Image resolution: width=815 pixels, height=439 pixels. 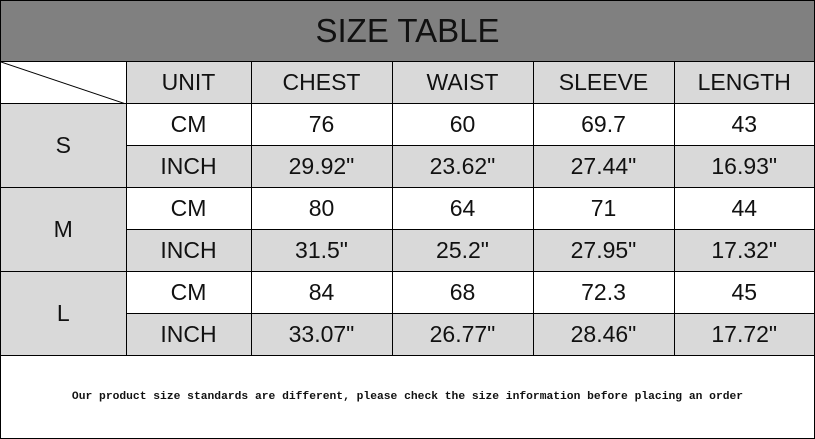 I want to click on value-cell: 80, so click(x=321, y=208).